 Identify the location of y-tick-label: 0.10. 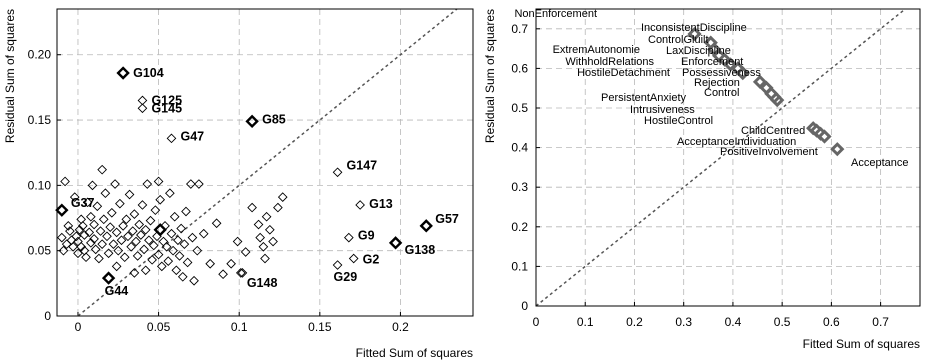
(40, 185).